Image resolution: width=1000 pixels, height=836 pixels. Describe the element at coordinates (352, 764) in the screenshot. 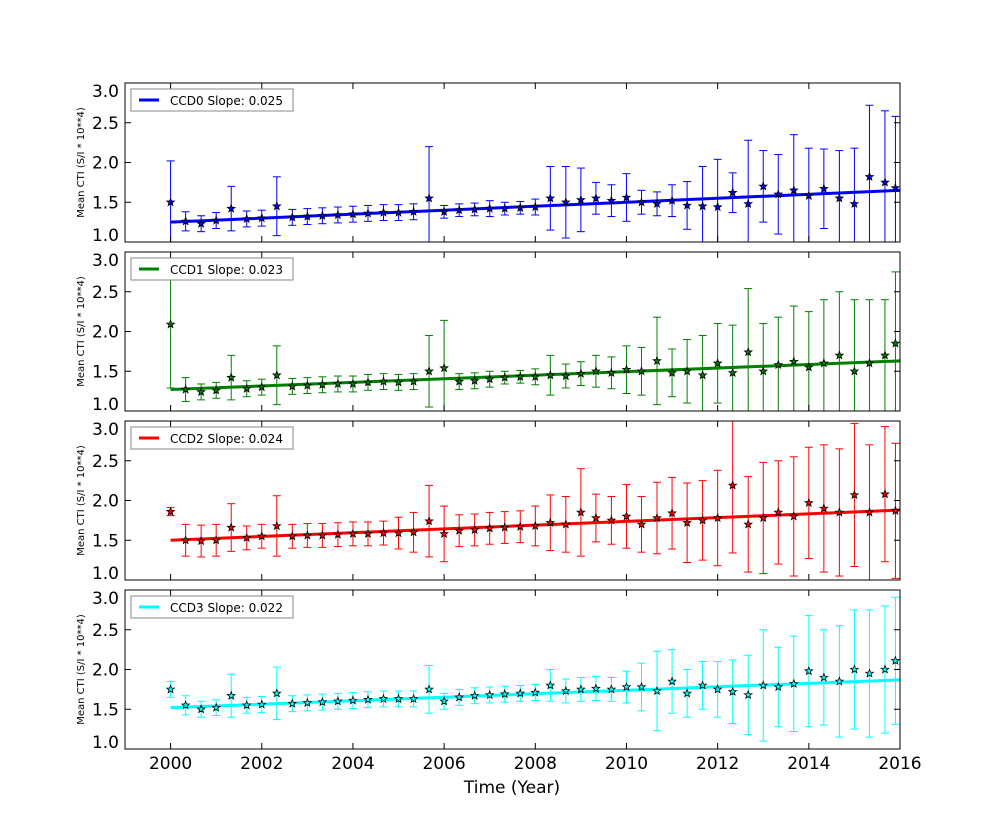

I see `x-tick-label: 2004` at that location.